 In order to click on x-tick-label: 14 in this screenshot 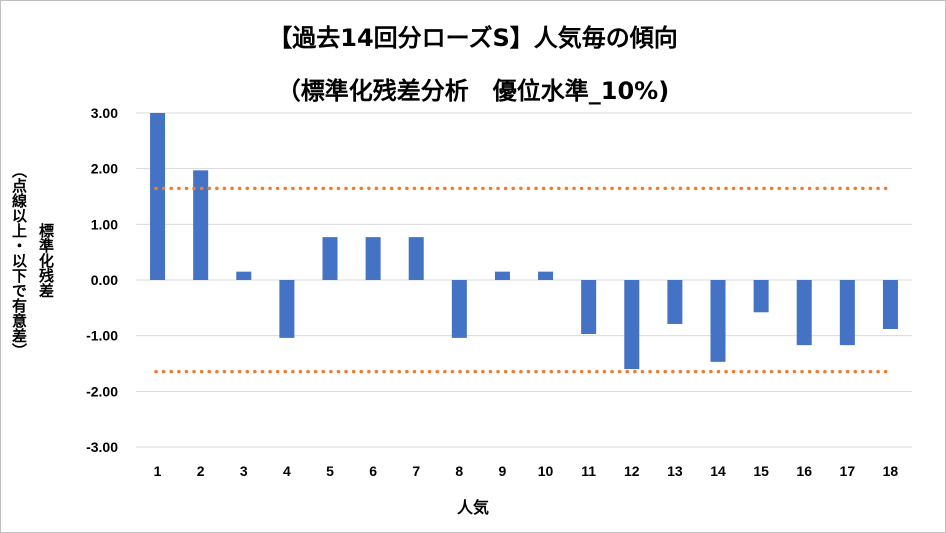, I will do `click(718, 471)`.